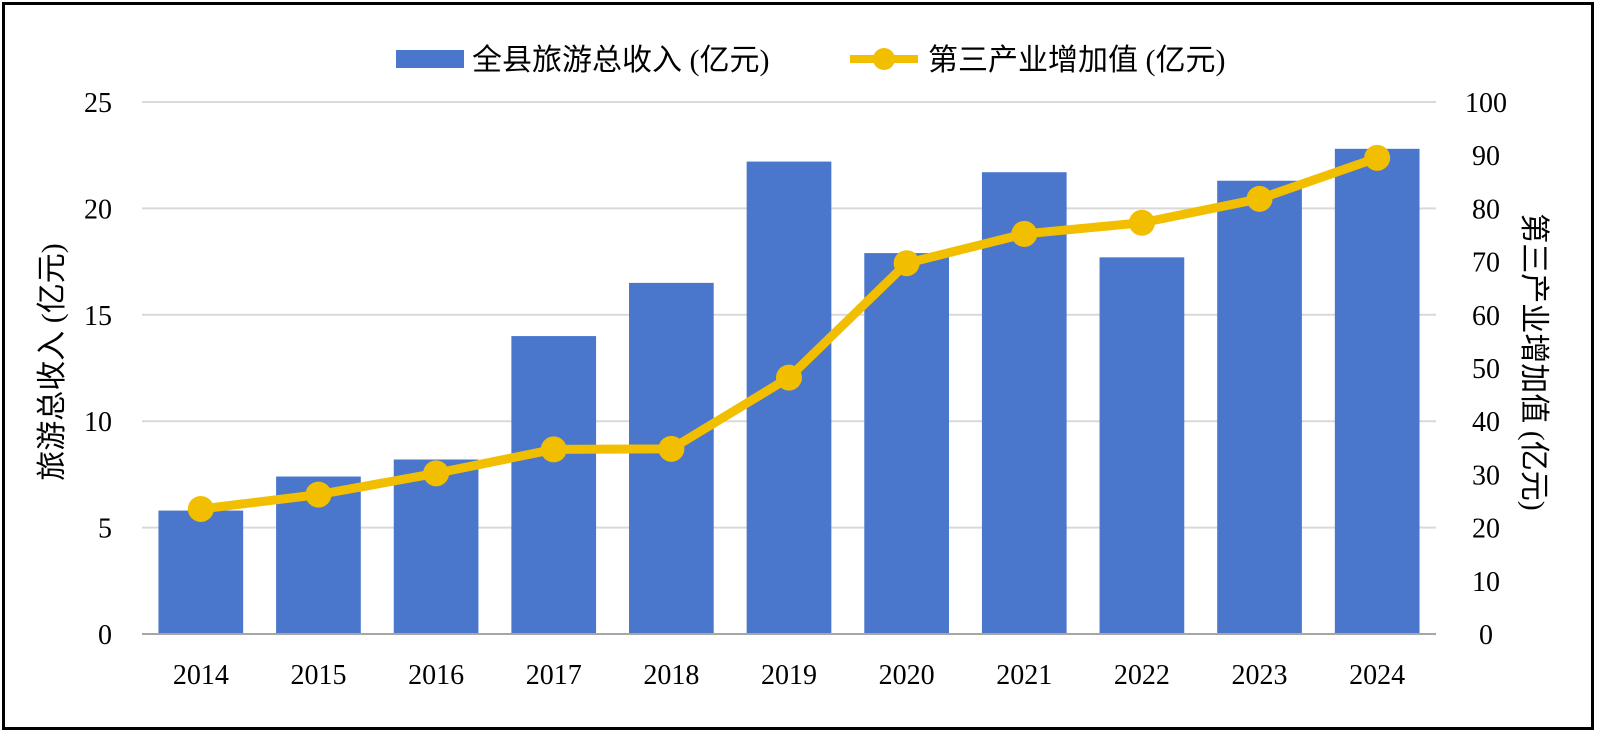  Describe the element at coordinates (1486, 582) in the screenshot. I see `right-y-tick-label: 10` at that location.